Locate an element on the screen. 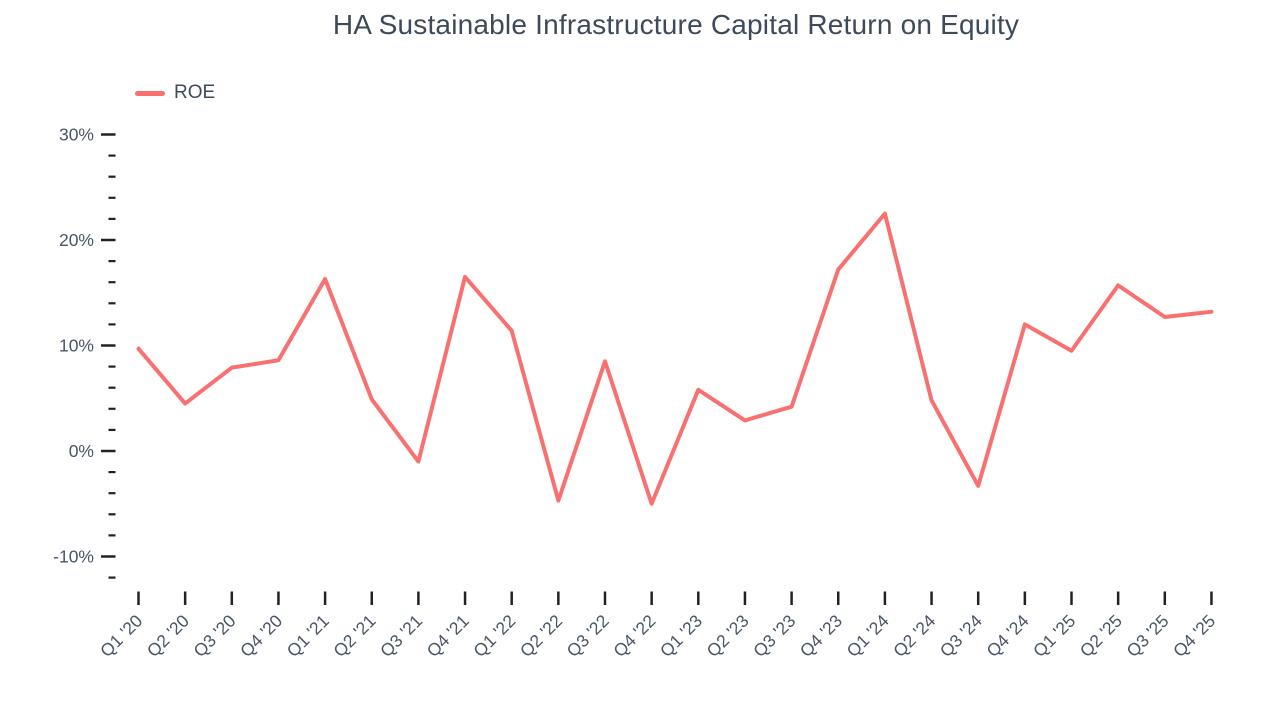 Image resolution: width=1280 pixels, height=720 pixels. x-axis-tick-label: Q3 '20 is located at coordinates (214, 635).